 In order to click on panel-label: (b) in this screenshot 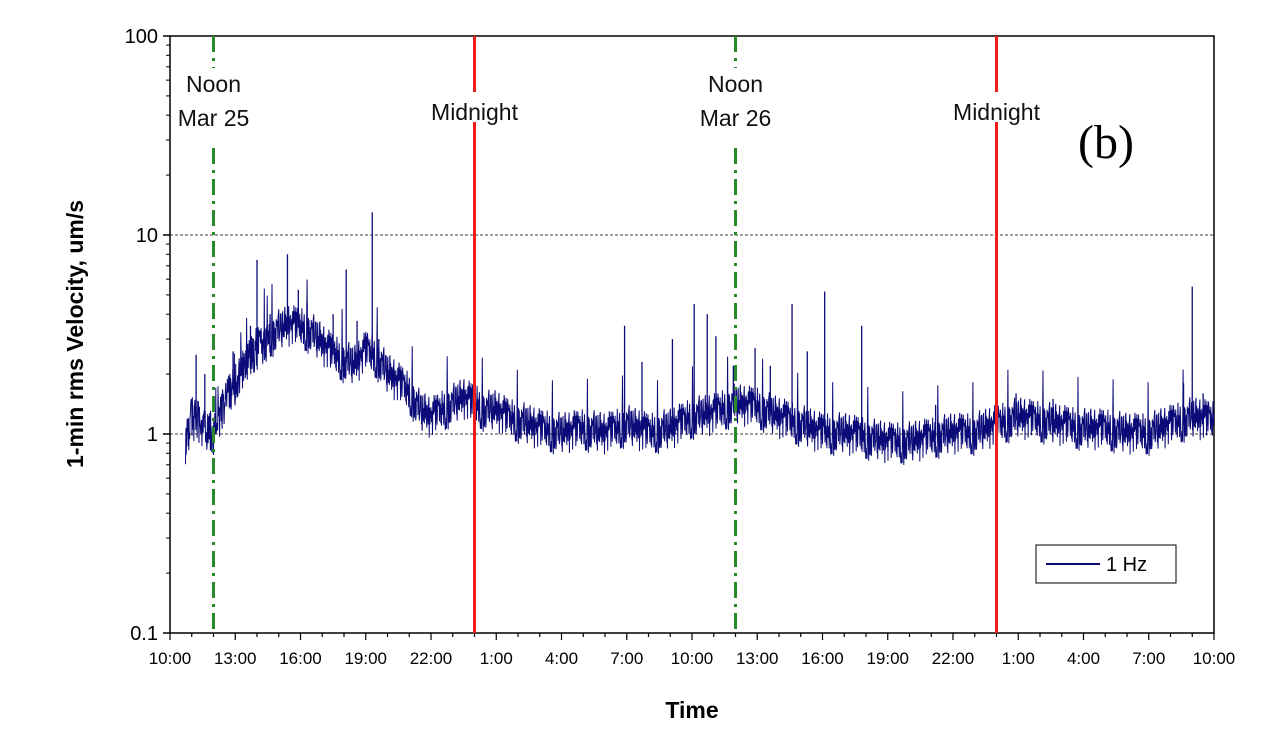, I will do `click(1106, 142)`.